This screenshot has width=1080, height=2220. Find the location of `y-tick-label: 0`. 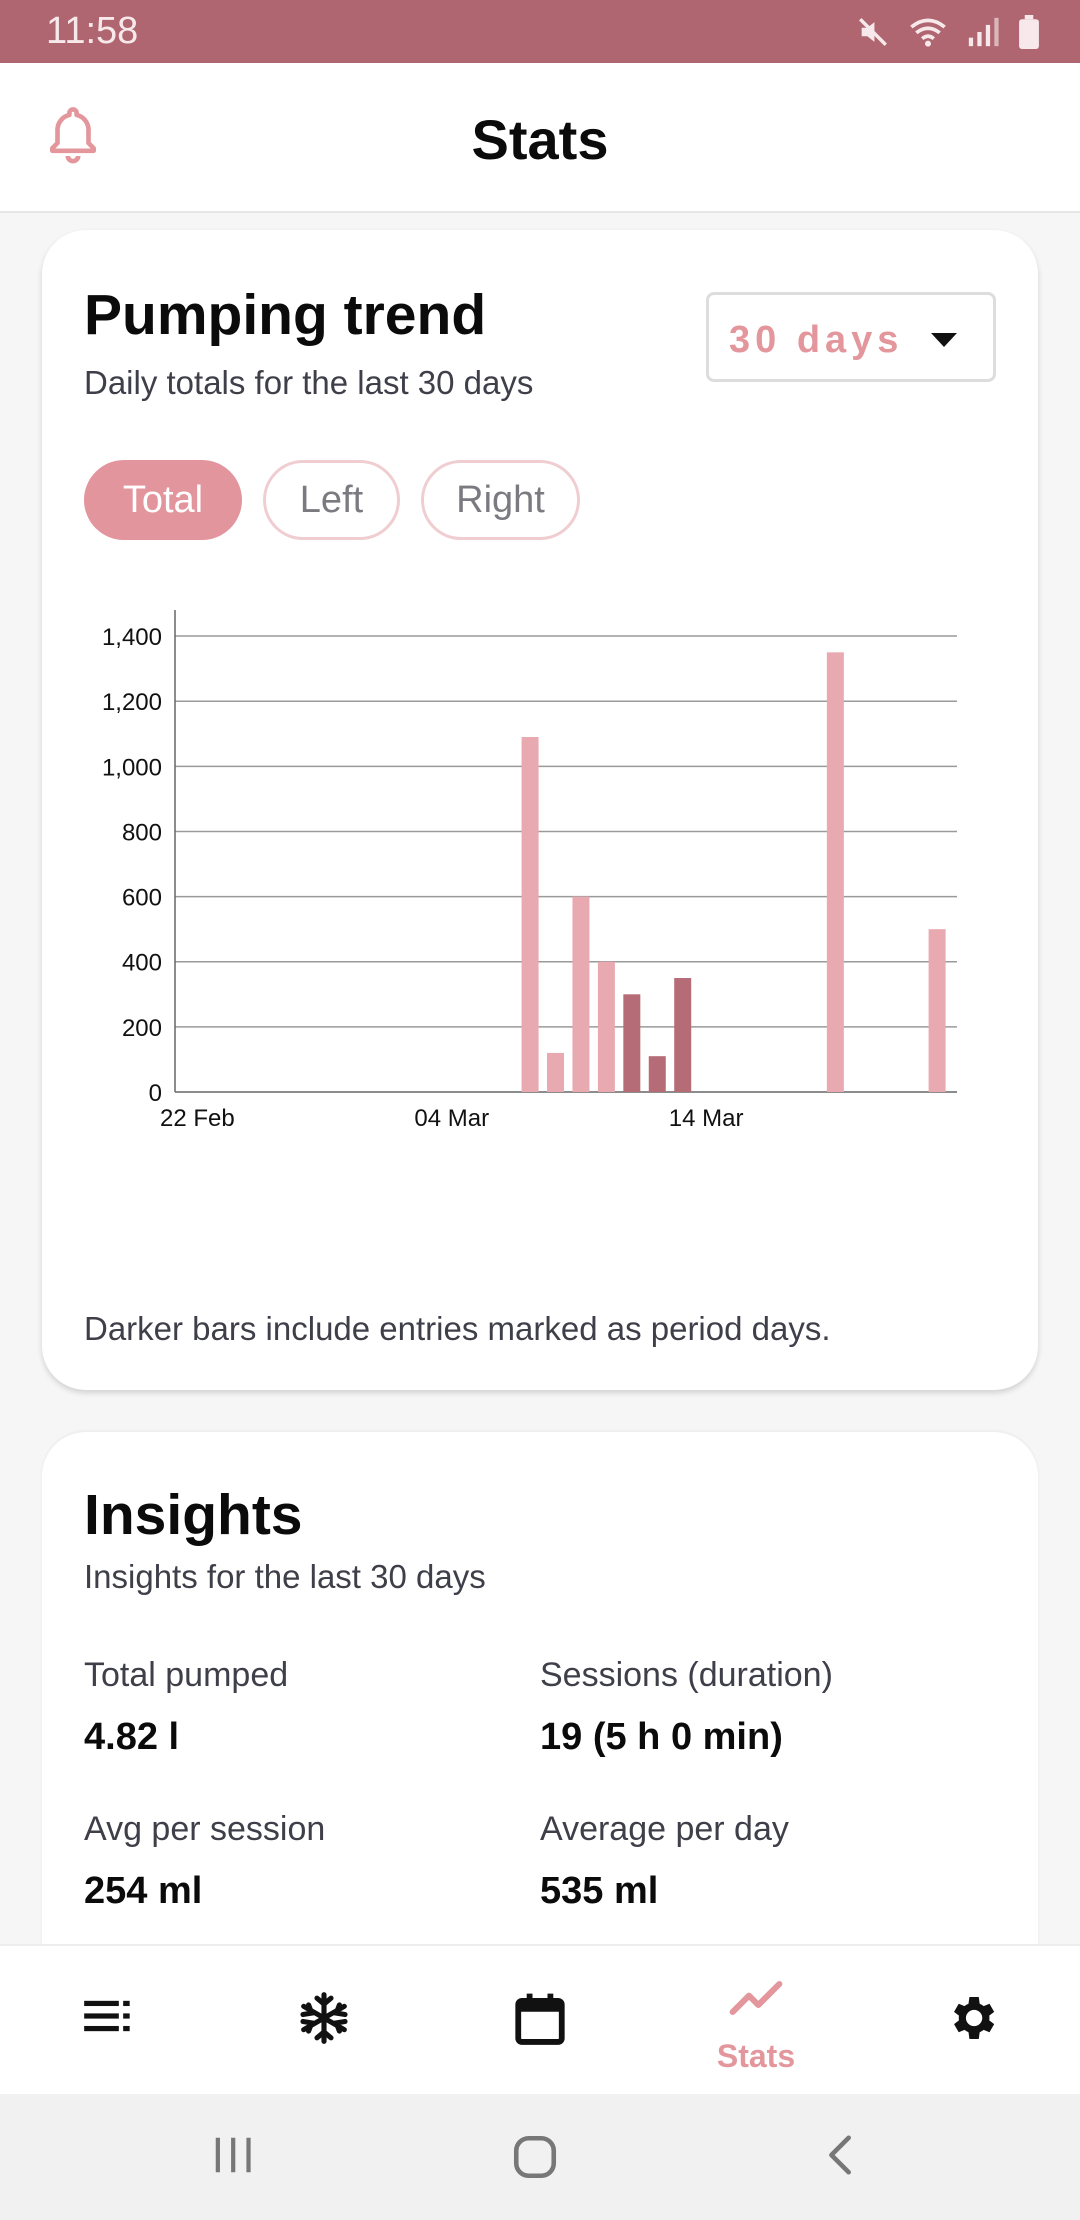

y-tick-label: 0 is located at coordinates (155, 1093).